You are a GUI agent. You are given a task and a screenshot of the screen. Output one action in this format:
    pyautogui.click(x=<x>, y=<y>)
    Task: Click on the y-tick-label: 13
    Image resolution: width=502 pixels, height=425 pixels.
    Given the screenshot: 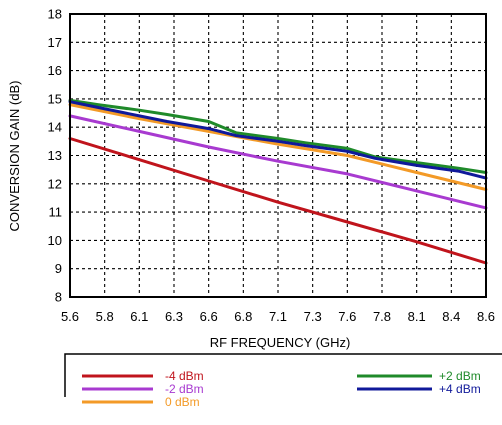 What is the action you would take?
    pyautogui.click(x=55, y=155)
    